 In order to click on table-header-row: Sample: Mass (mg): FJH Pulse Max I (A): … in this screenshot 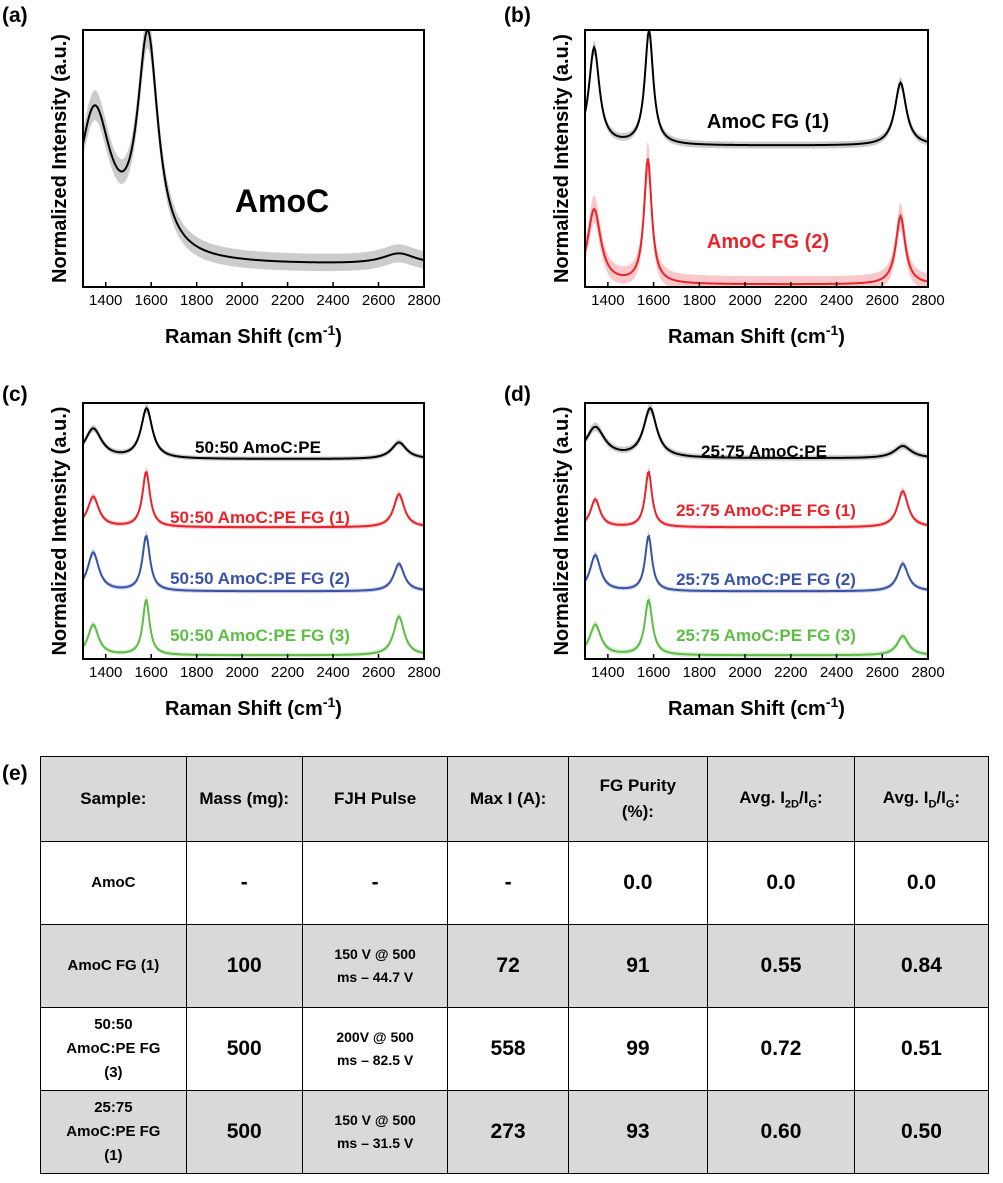, I will do `click(515, 799)`.